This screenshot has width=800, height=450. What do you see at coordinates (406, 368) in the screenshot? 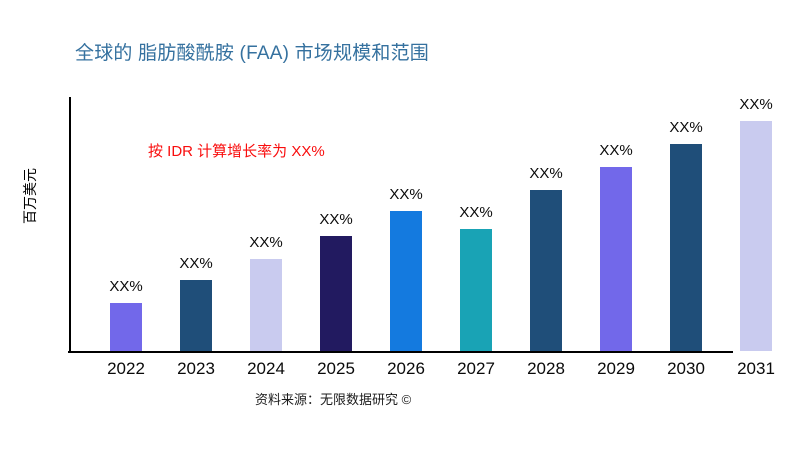
I see `x-axis-label-2026: 2026` at bounding box center [406, 368].